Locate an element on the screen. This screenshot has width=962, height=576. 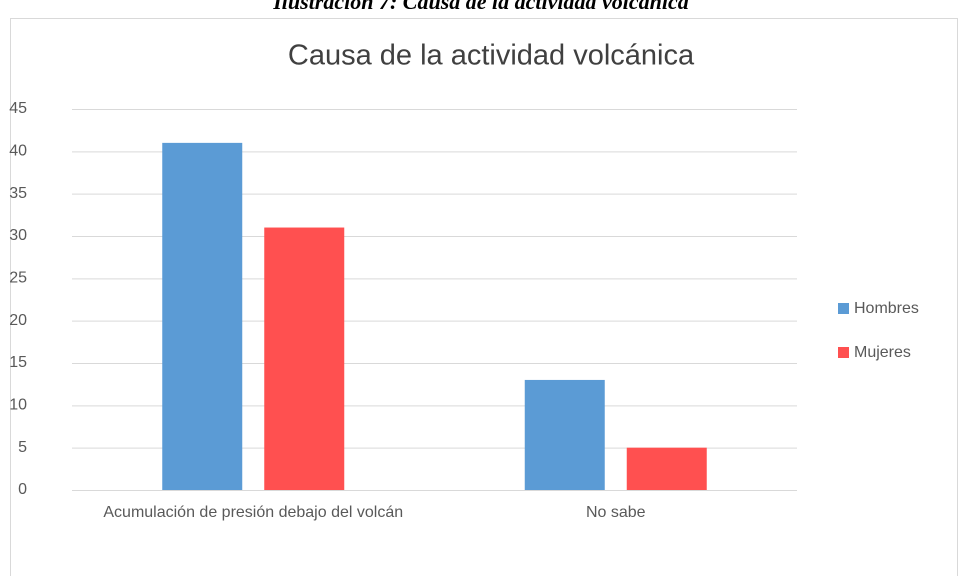
y-tick-label: 25 is located at coordinates (18, 278).